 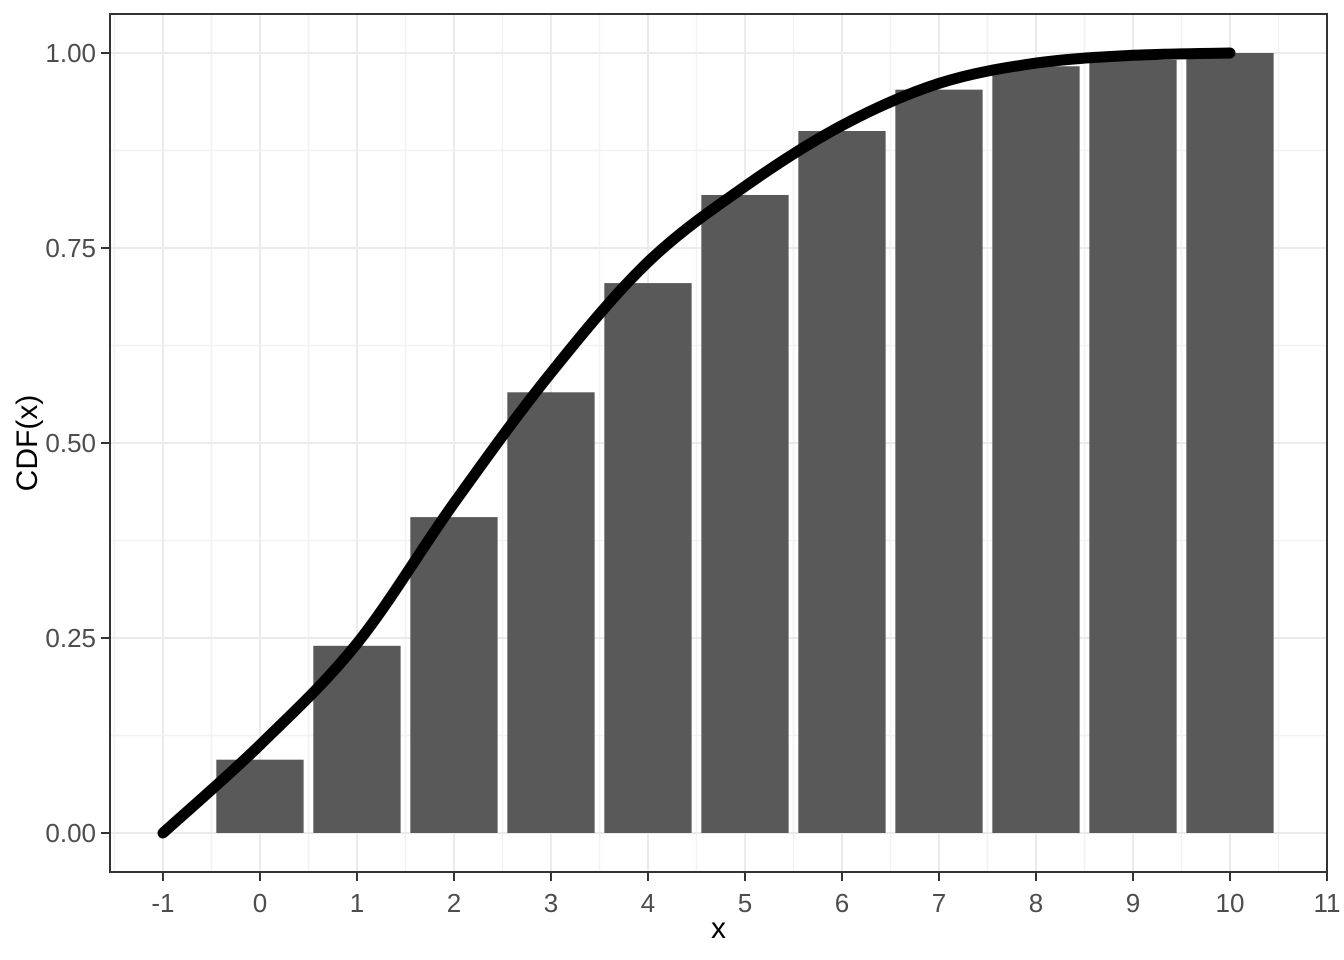 I want to click on x-tick-label: 8, so click(x=1036, y=903).